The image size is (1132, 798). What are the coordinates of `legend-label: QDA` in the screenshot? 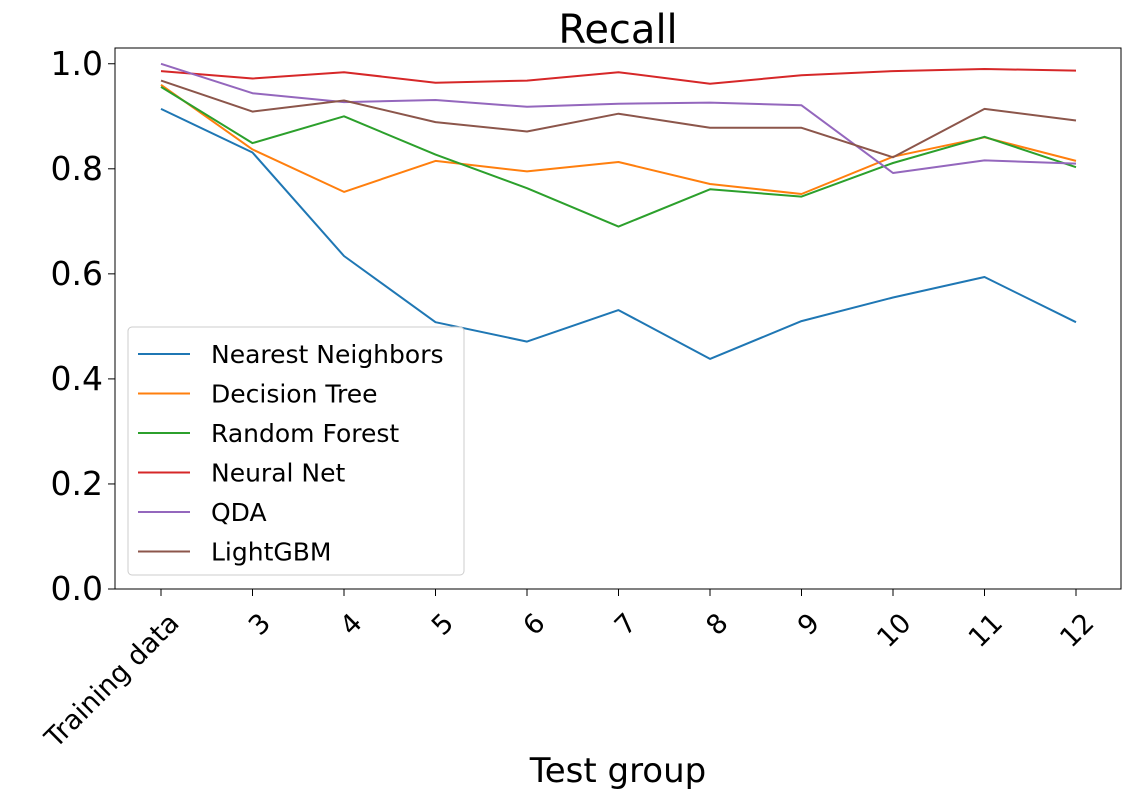 It's located at (239, 512).